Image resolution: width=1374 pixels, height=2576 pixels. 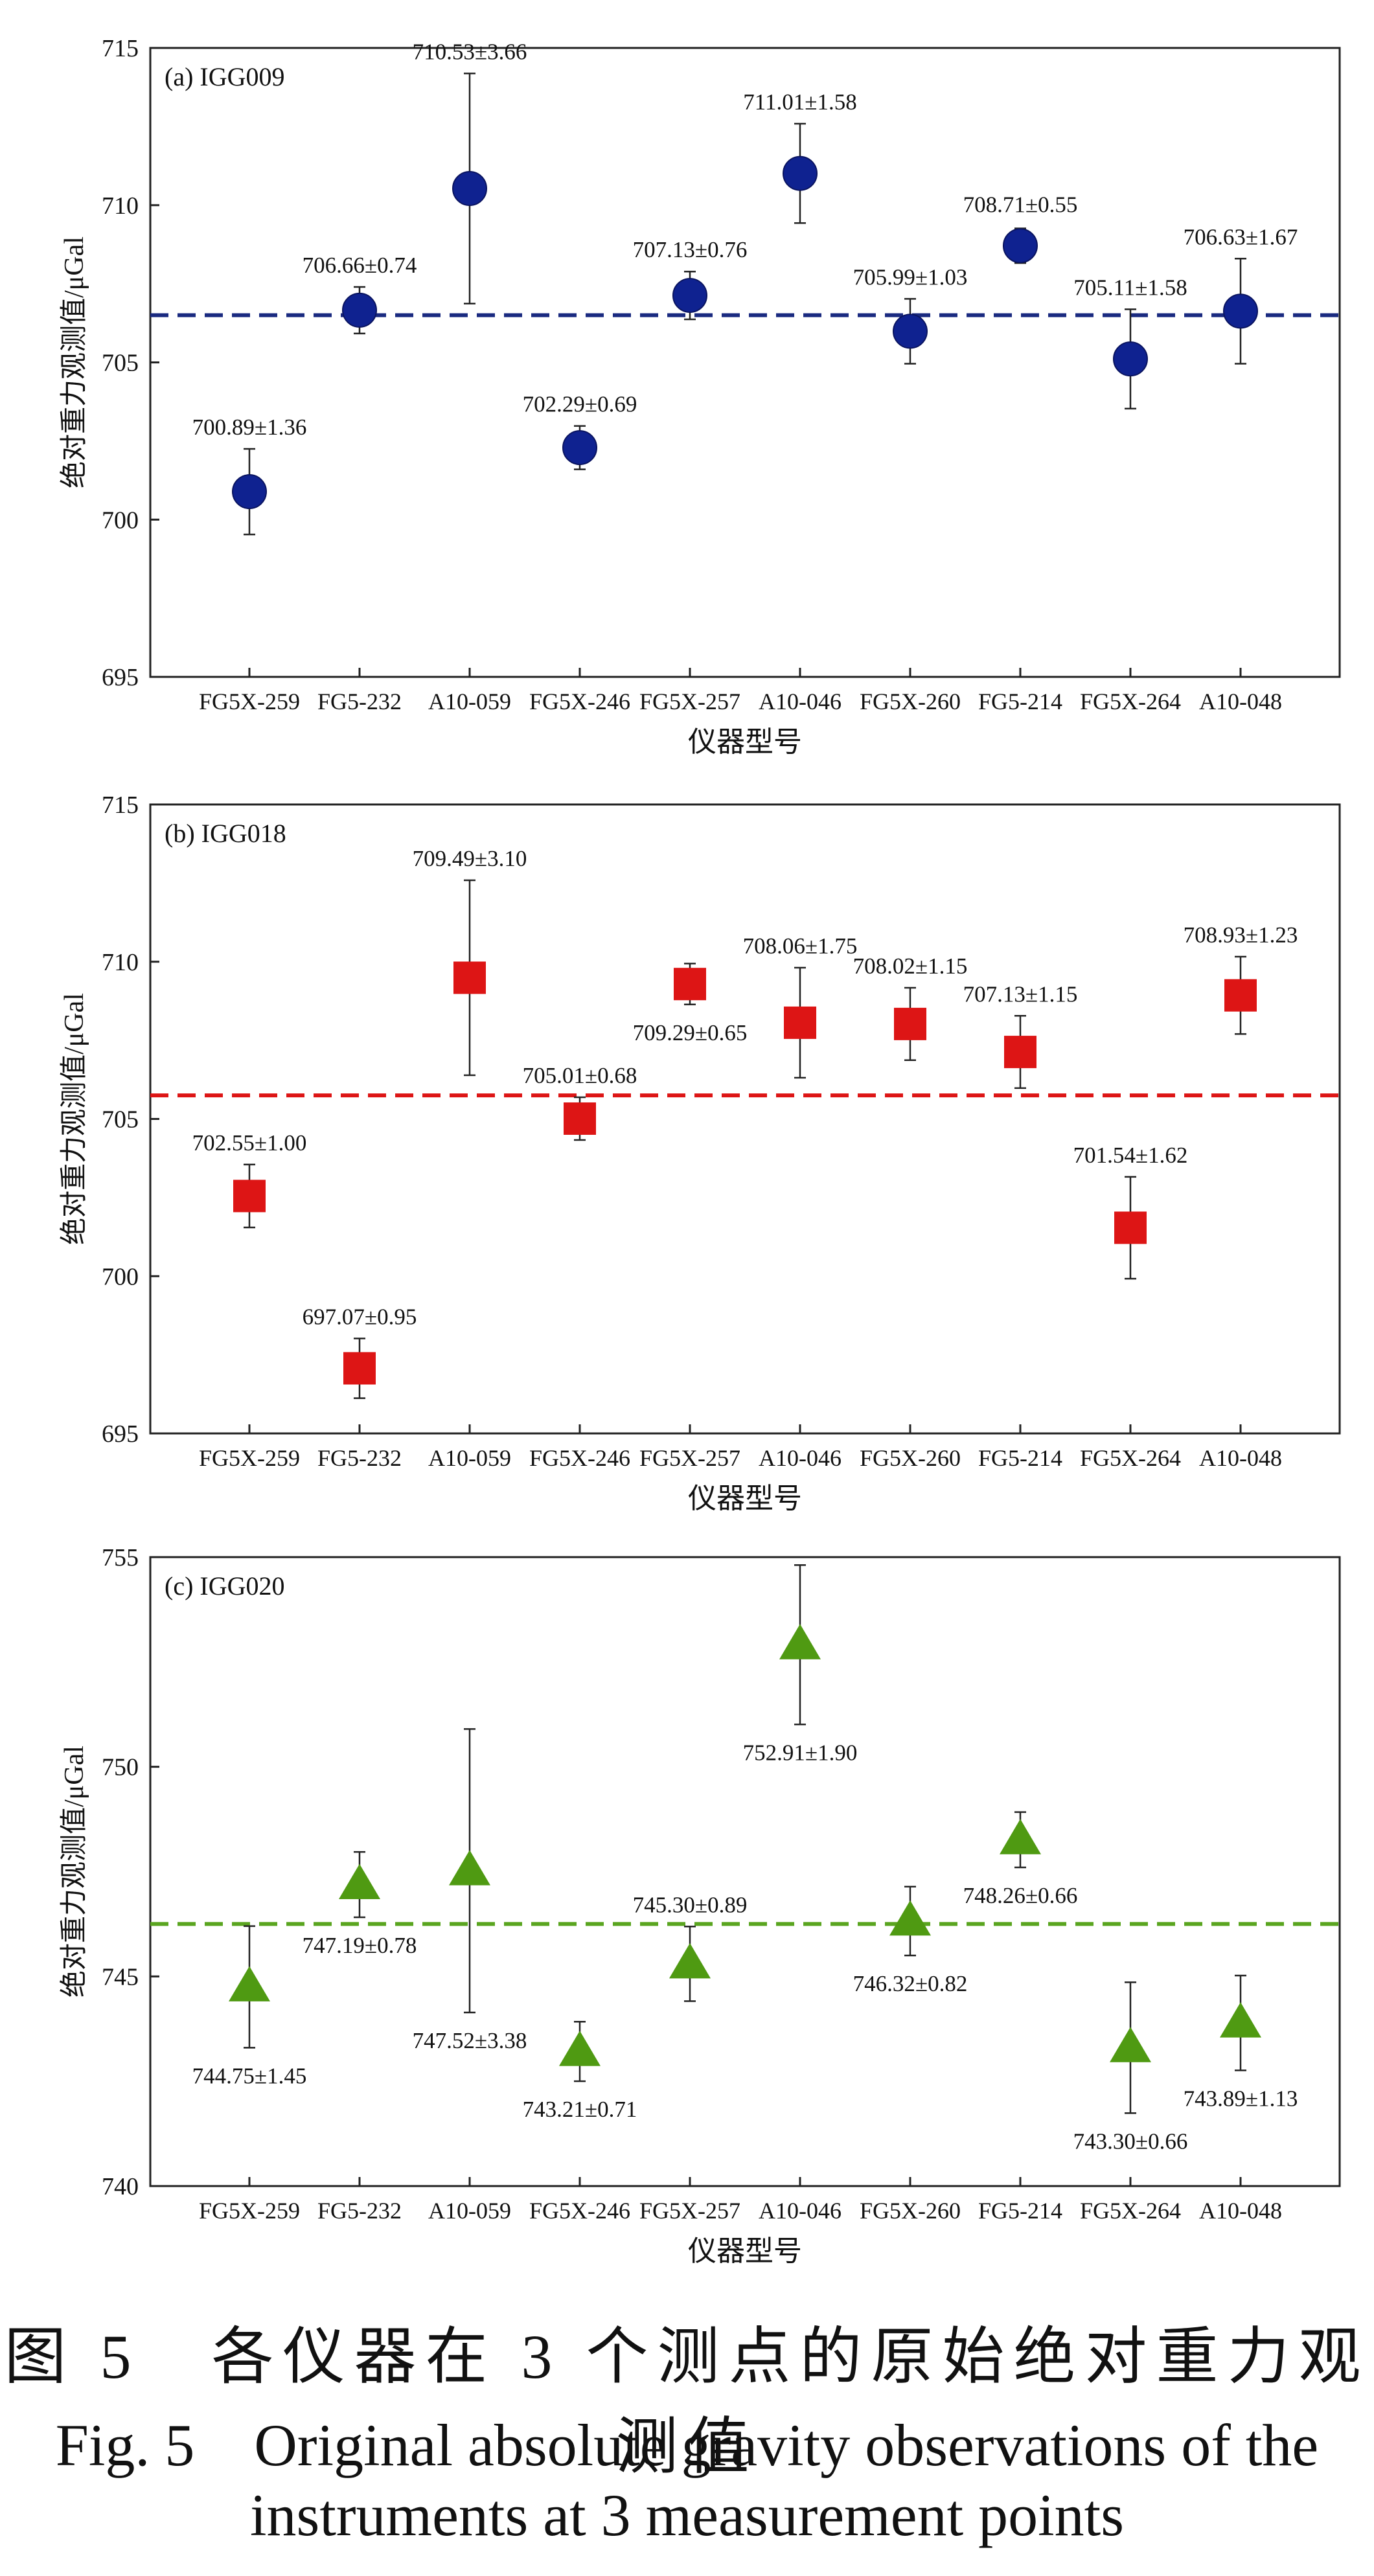 I want to click on data-point: 701.54±1.62, so click(x=1130, y=1211).